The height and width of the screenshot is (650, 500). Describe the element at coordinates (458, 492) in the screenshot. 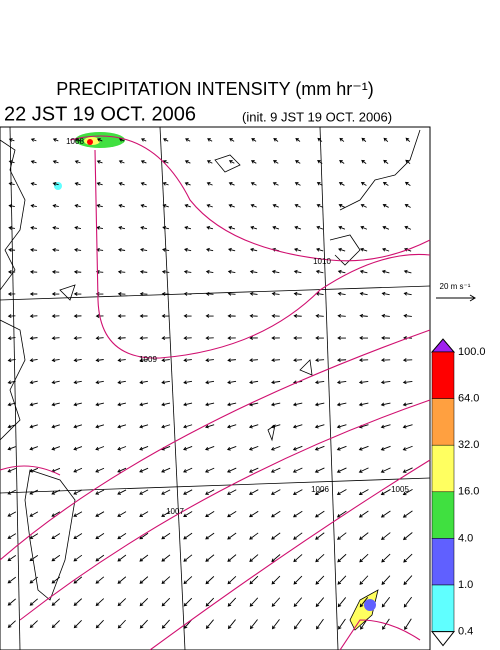

I see `colorbar: 100.0 64.0 32.0 16.0 4.0 1.0 0.4` at that location.